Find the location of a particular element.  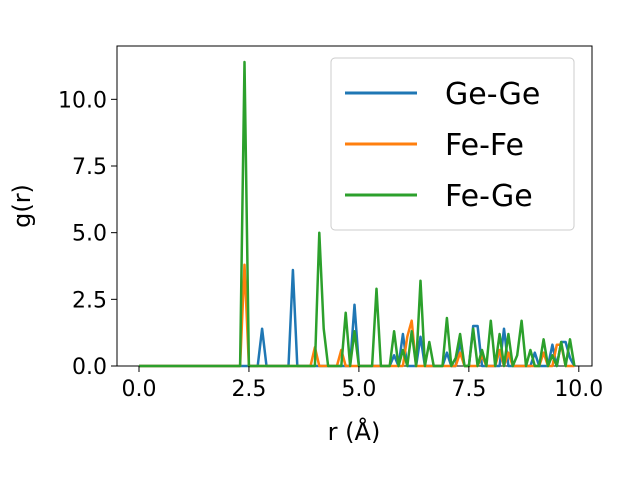

legend-box is located at coordinates (452, 144).